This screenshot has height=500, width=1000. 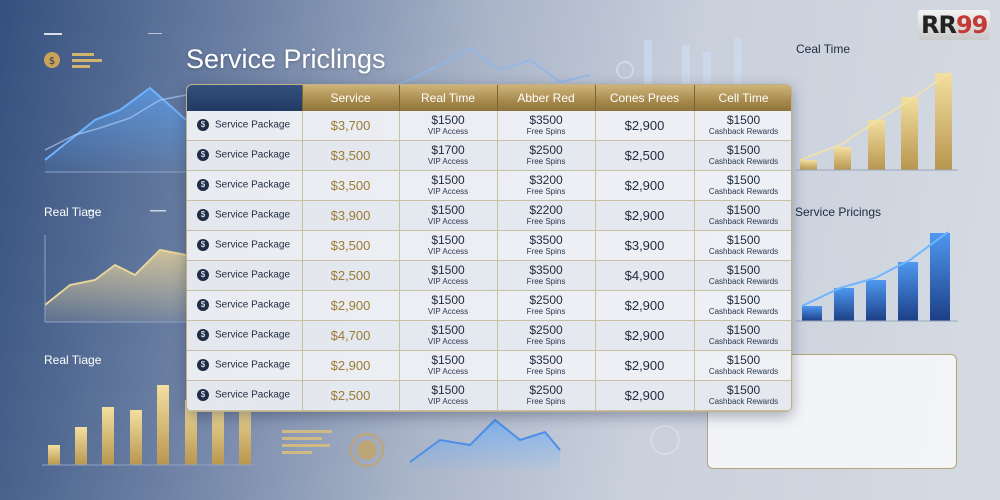 I want to click on coin-icon, so click(x=367, y=450).